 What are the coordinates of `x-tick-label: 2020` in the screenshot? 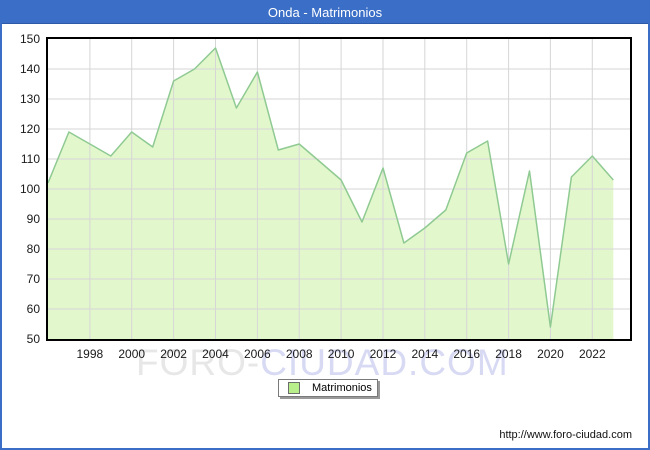 It's located at (550, 354).